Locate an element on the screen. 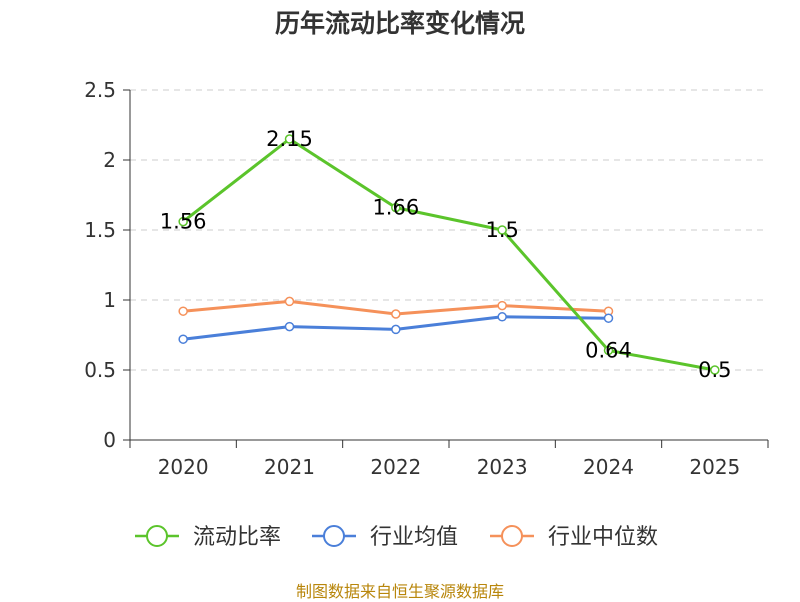 Image resolution: width=800 pixels, height=602 pixels. legend: 流动比率 行业均值 行业中位数 is located at coordinates (396, 537).